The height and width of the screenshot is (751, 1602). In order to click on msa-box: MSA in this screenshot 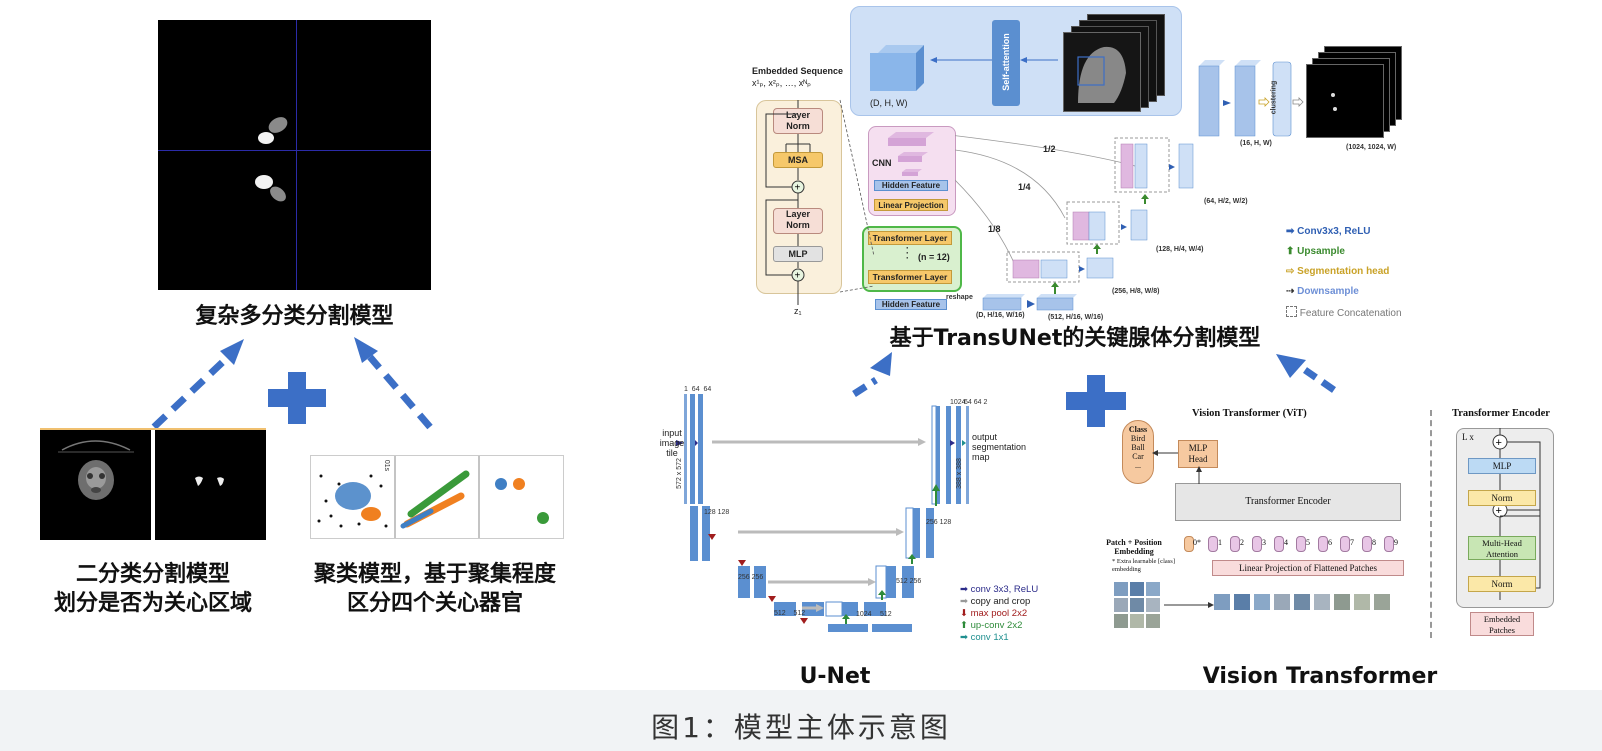, I will do `click(798, 160)`.